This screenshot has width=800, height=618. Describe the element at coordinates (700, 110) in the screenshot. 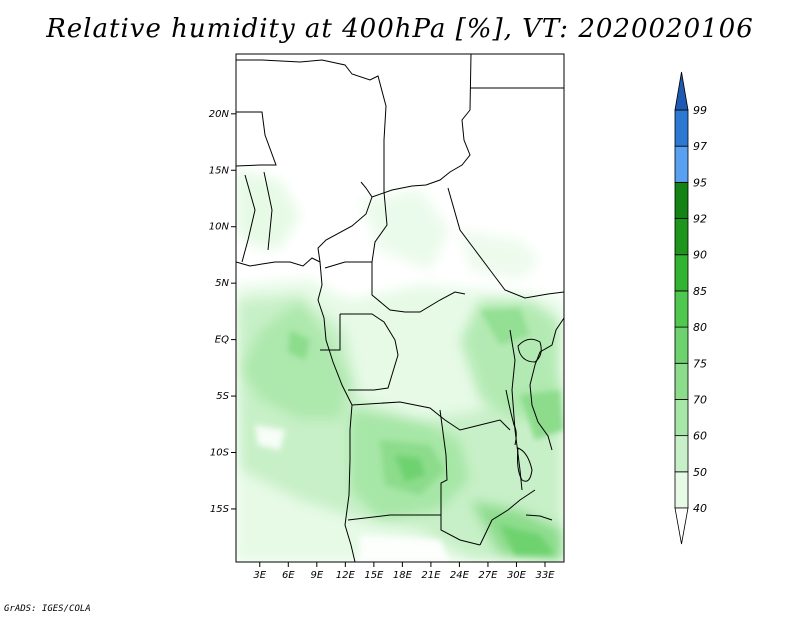

I see `colorbar-level-label: 99` at that location.